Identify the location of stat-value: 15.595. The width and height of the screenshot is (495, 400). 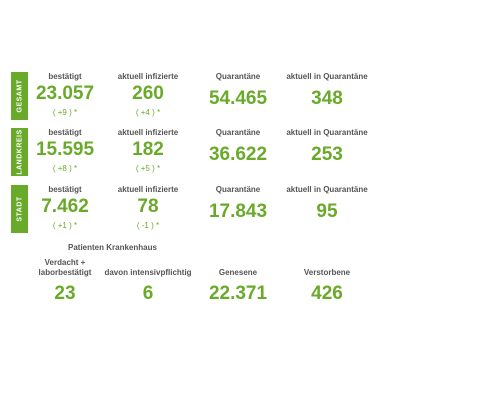
(65, 149).